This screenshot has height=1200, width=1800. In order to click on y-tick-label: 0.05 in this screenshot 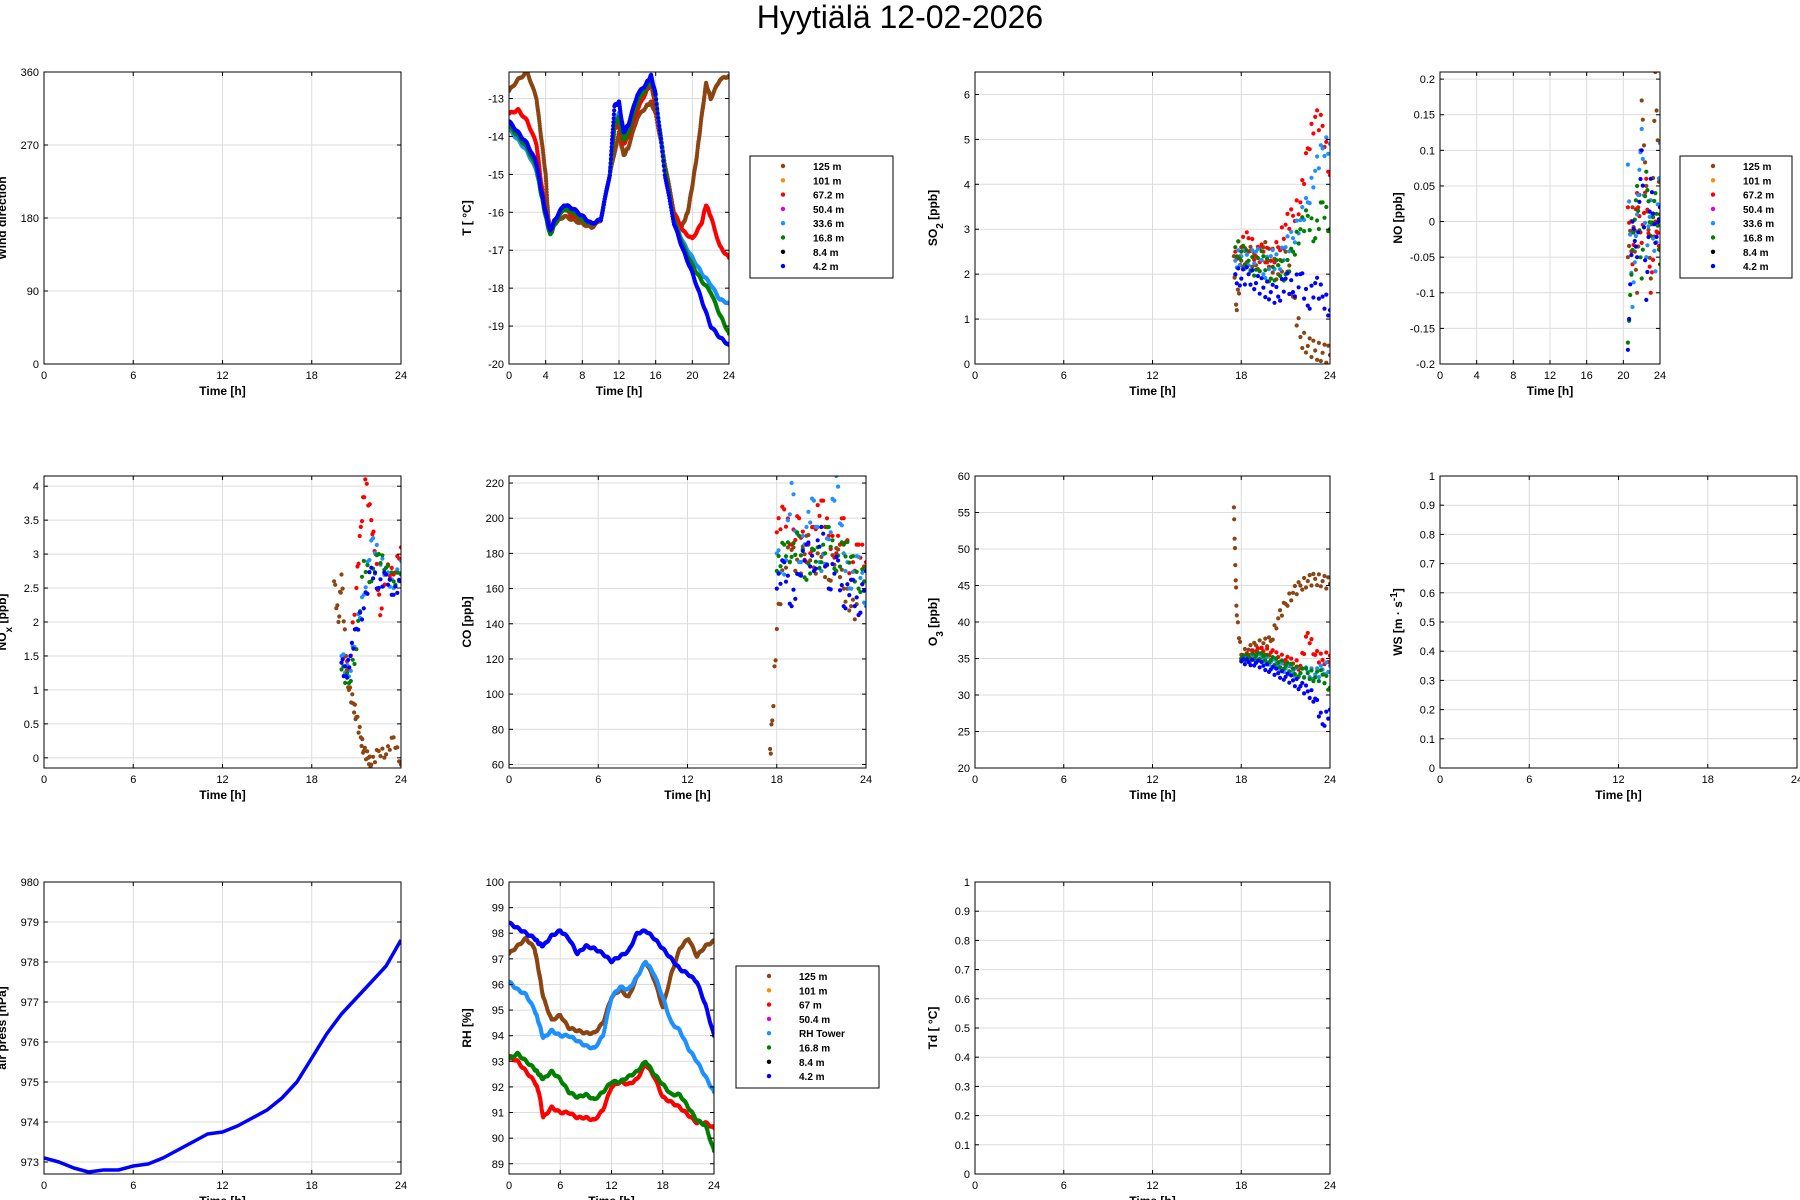, I will do `click(1424, 187)`.